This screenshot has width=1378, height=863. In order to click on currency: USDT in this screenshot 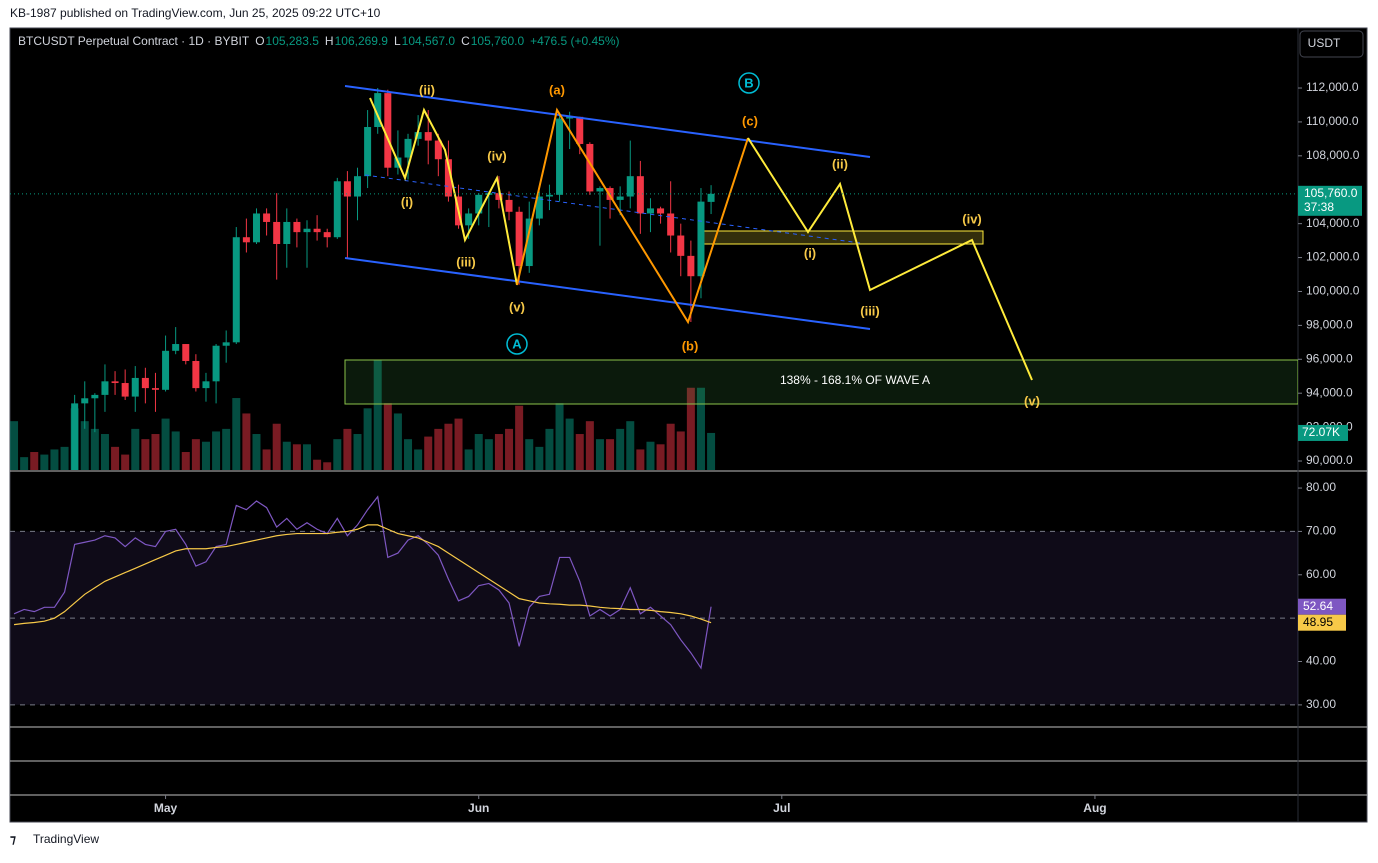, I will do `click(1324, 43)`.